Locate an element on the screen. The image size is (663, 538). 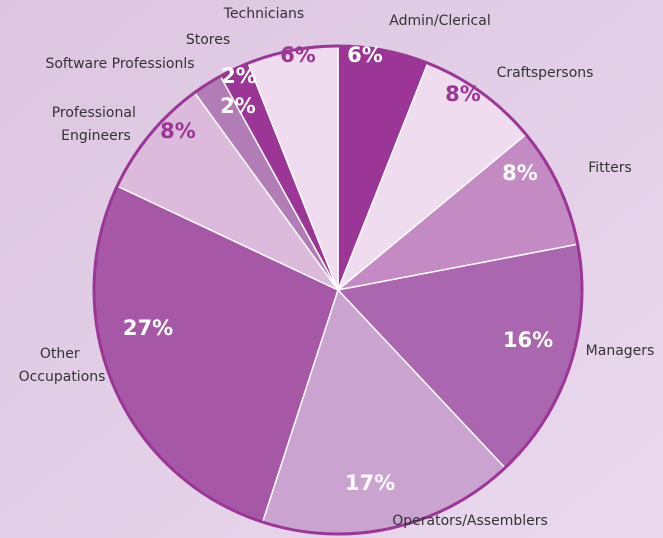
category-label: Software Professionls is located at coordinates (119, 64).